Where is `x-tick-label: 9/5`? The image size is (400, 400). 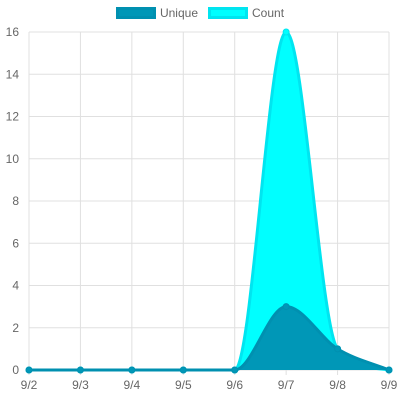 x-tick-label: 9/5 is located at coordinates (183, 385).